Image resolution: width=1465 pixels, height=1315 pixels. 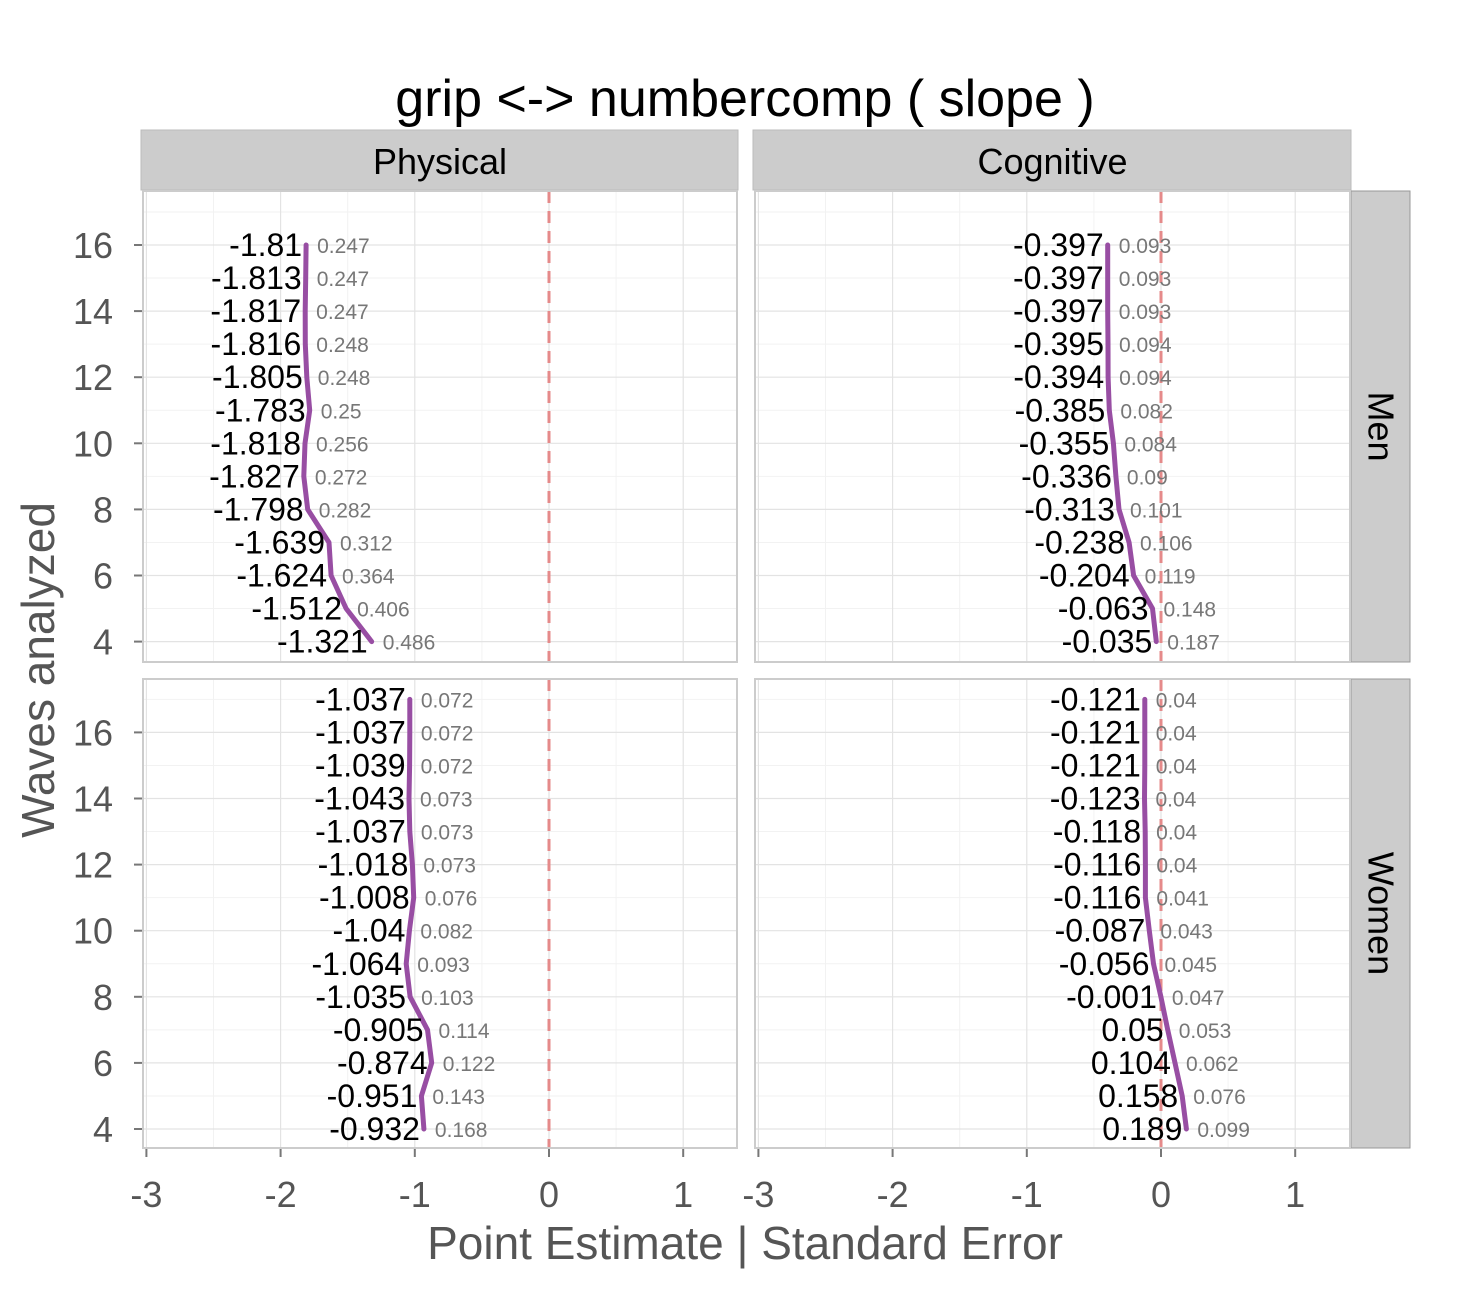 What do you see at coordinates (1381, 426) in the screenshot?
I see `facet-label-men: Men` at bounding box center [1381, 426].